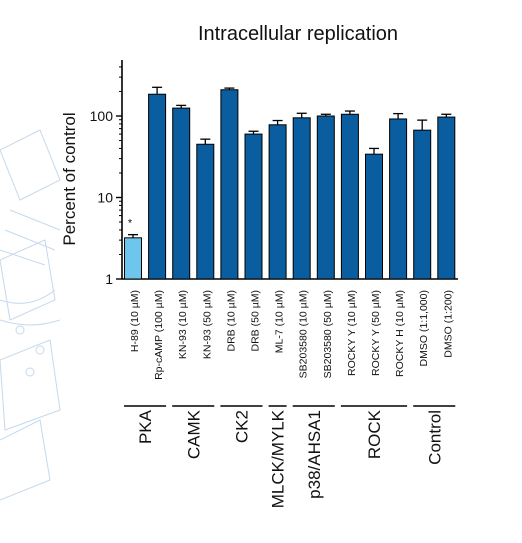 This screenshot has width=522, height=543. I want to click on group-label: CAMK, so click(193, 434).